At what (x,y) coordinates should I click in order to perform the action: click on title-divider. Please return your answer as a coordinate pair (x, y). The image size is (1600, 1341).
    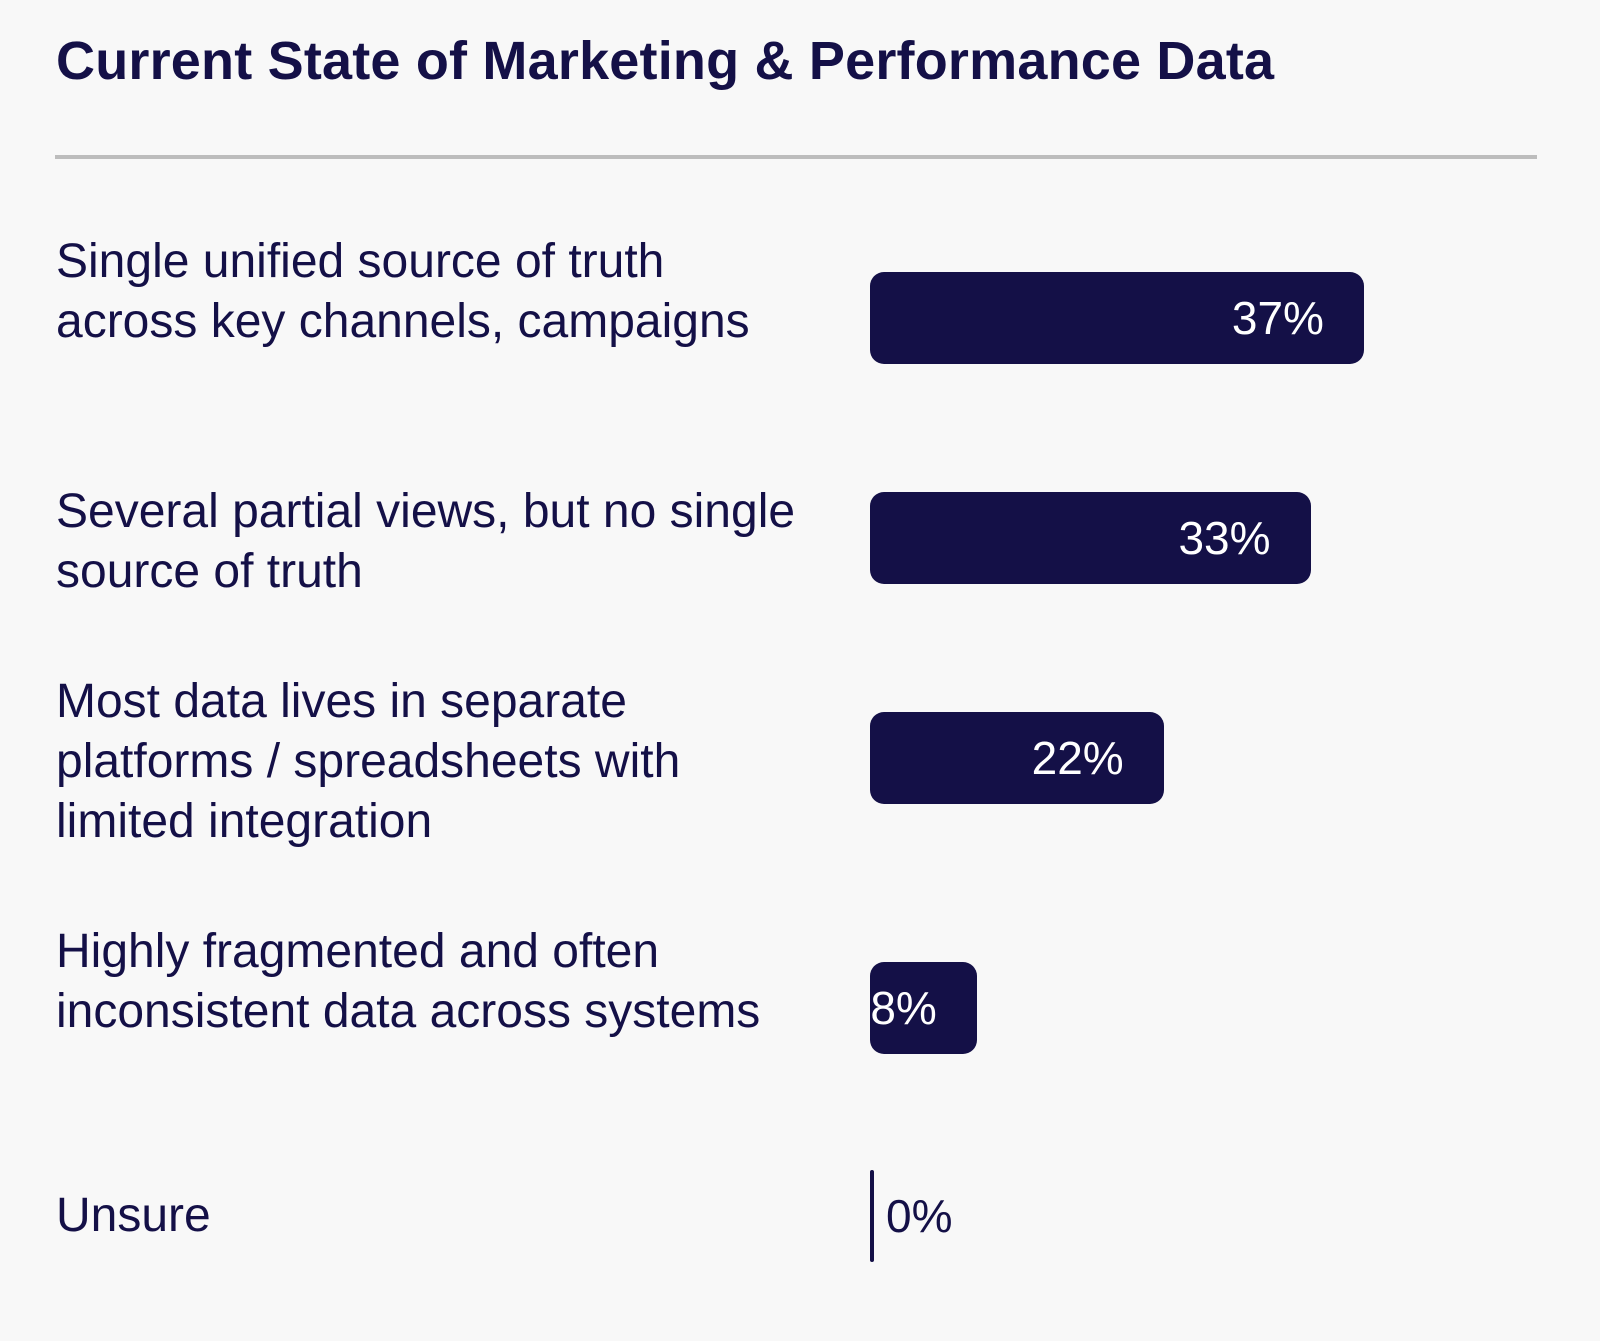
    Looking at the image, I should click on (796, 157).